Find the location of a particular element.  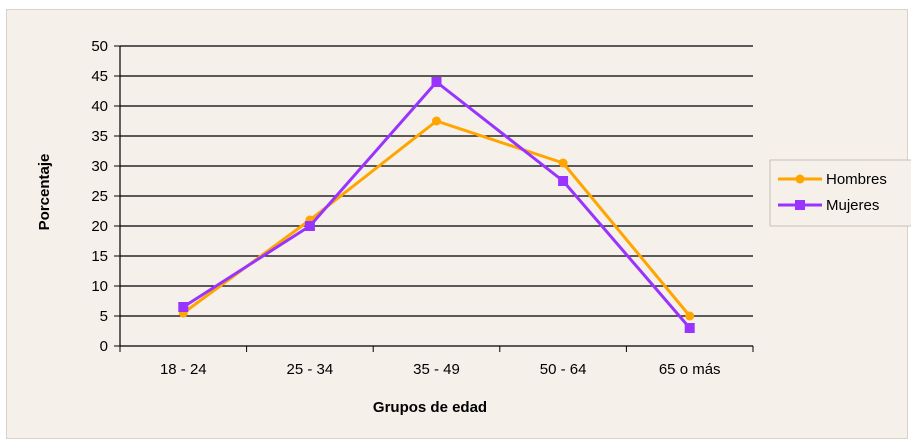

y-tick-label: 5 is located at coordinates (104, 316).